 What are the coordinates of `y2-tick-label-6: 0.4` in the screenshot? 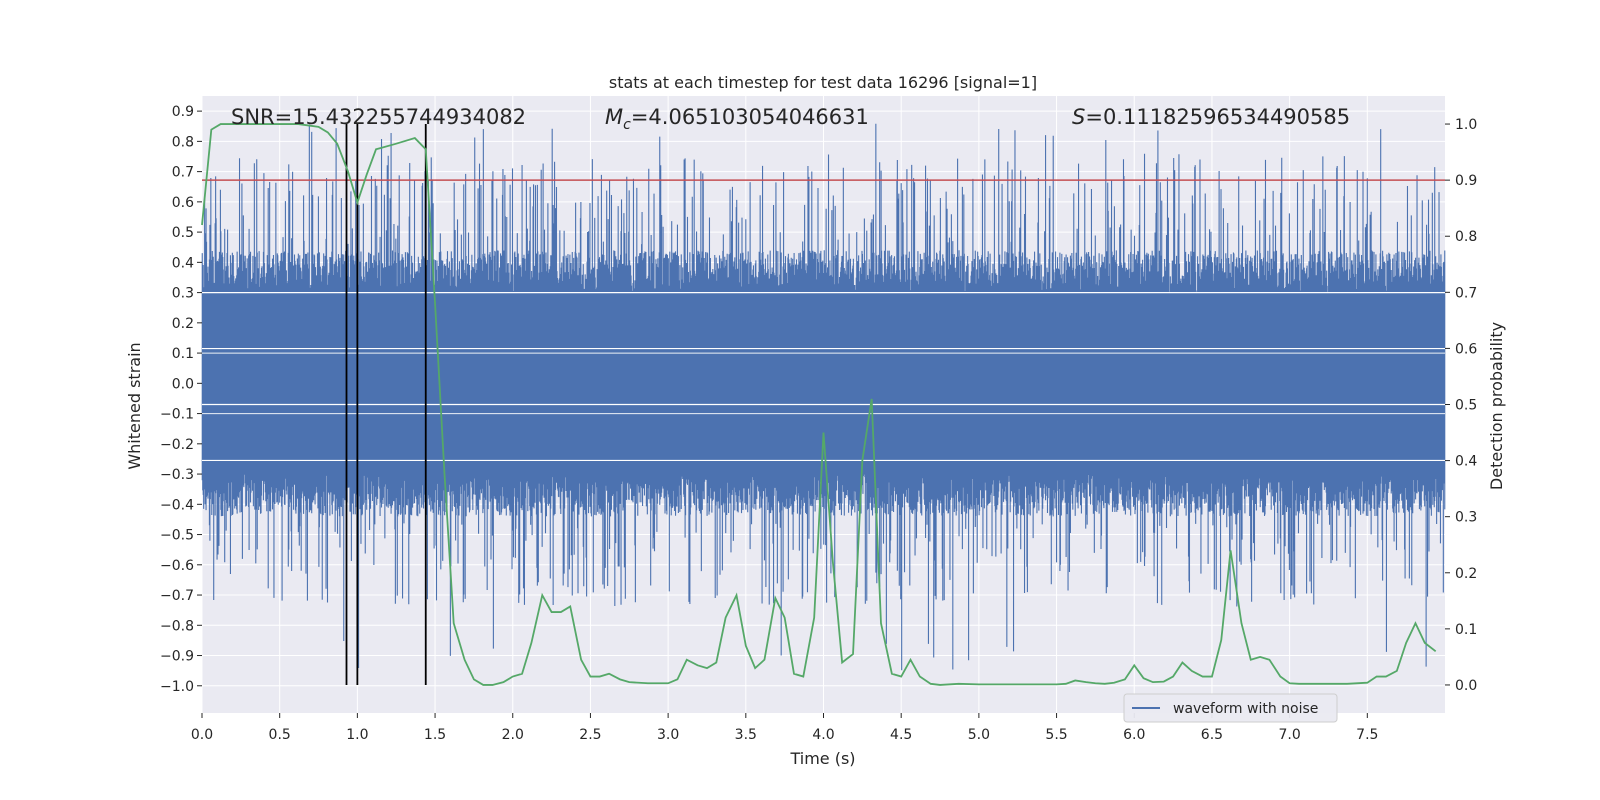 It's located at (1466, 462).